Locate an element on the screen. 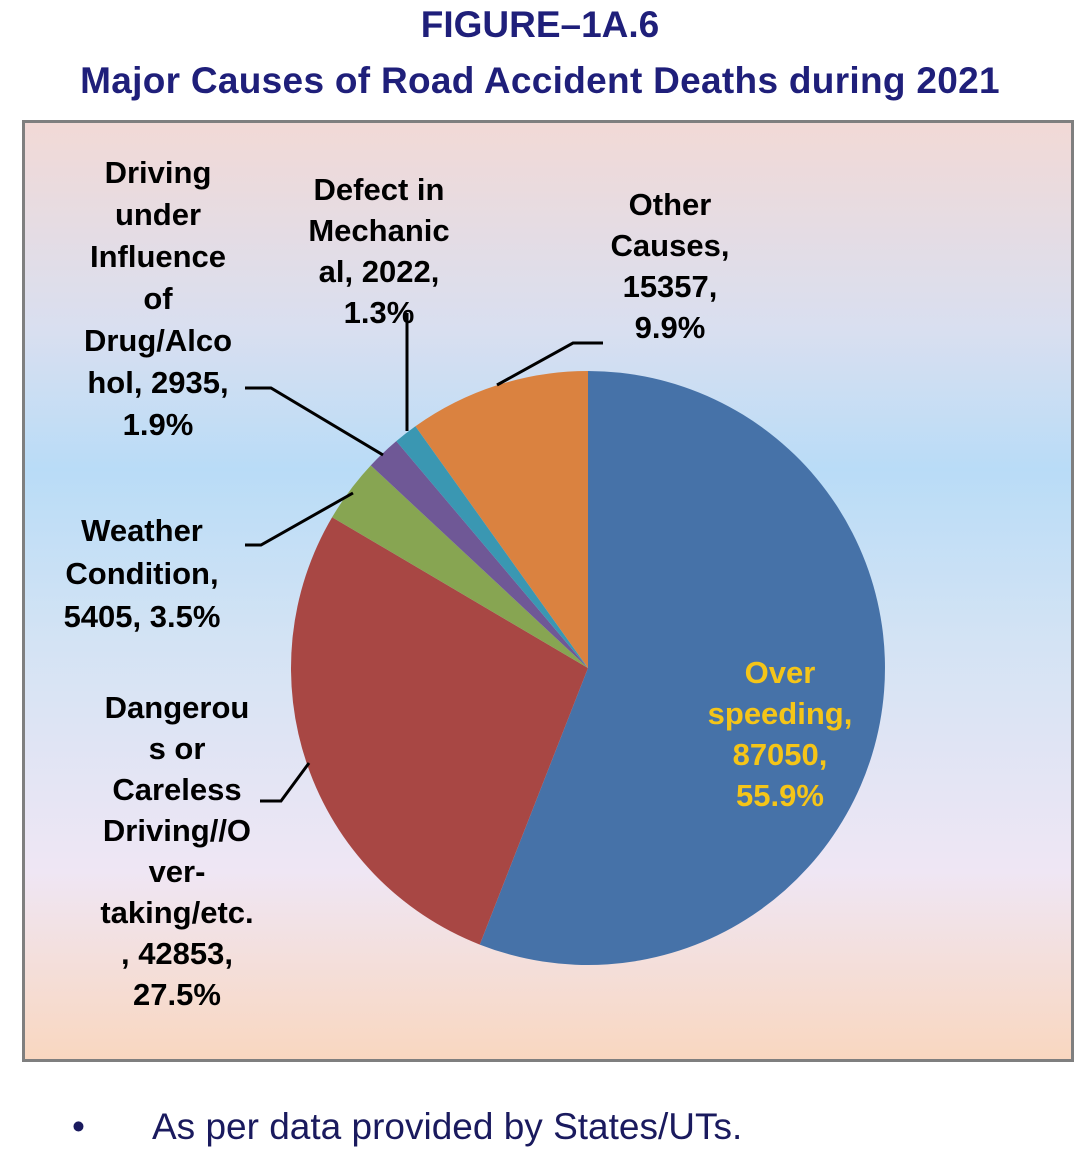  data-label-line: Condition, is located at coordinates (141, 573).